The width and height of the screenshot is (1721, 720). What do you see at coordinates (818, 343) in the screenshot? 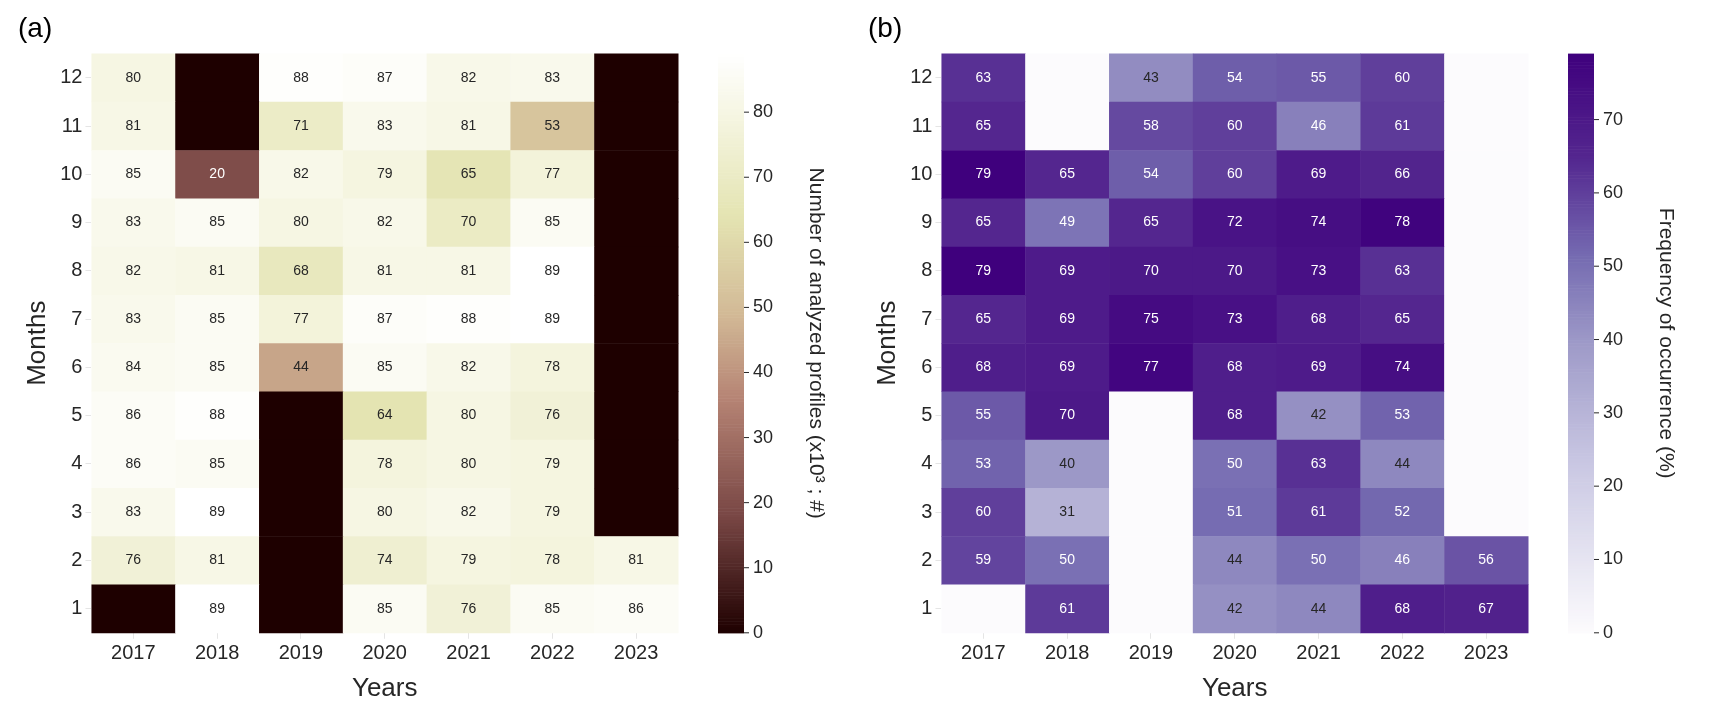
I see `color-bar-title: Number of analyzed profiles (x10³ ; #)` at bounding box center [818, 343].